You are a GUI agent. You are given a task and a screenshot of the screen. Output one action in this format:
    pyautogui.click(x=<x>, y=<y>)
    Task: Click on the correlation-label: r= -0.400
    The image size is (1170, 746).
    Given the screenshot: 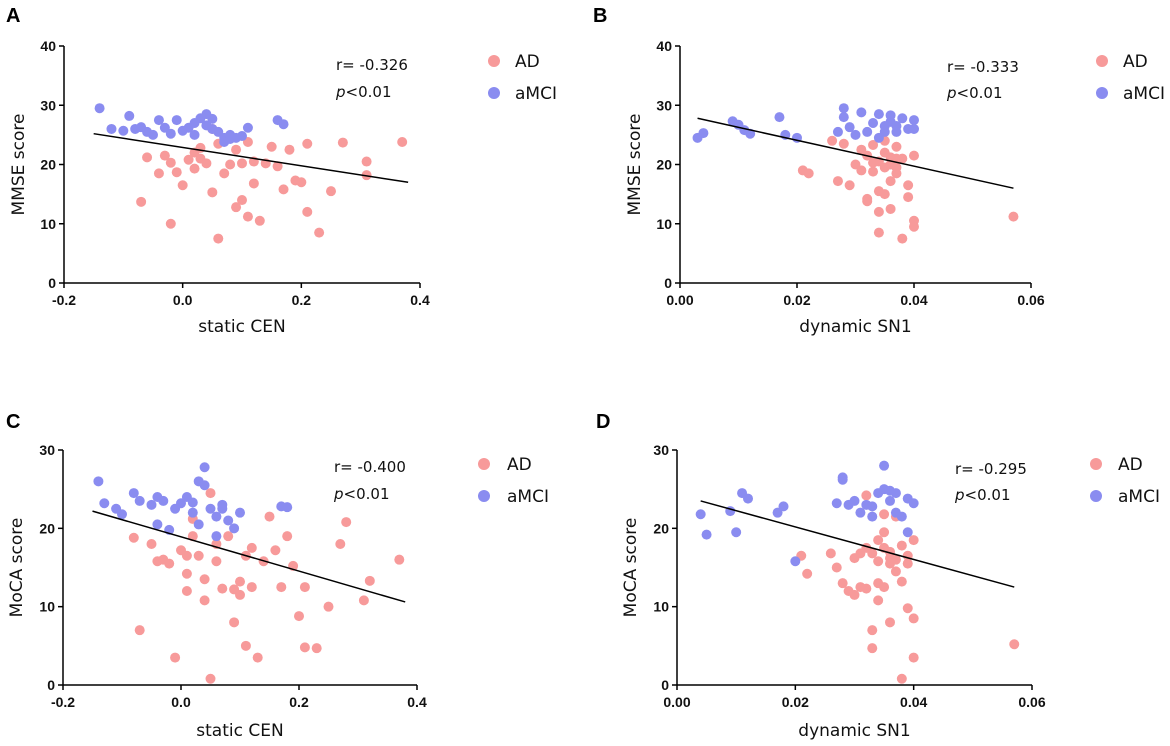 What is the action you would take?
    pyautogui.click(x=370, y=467)
    